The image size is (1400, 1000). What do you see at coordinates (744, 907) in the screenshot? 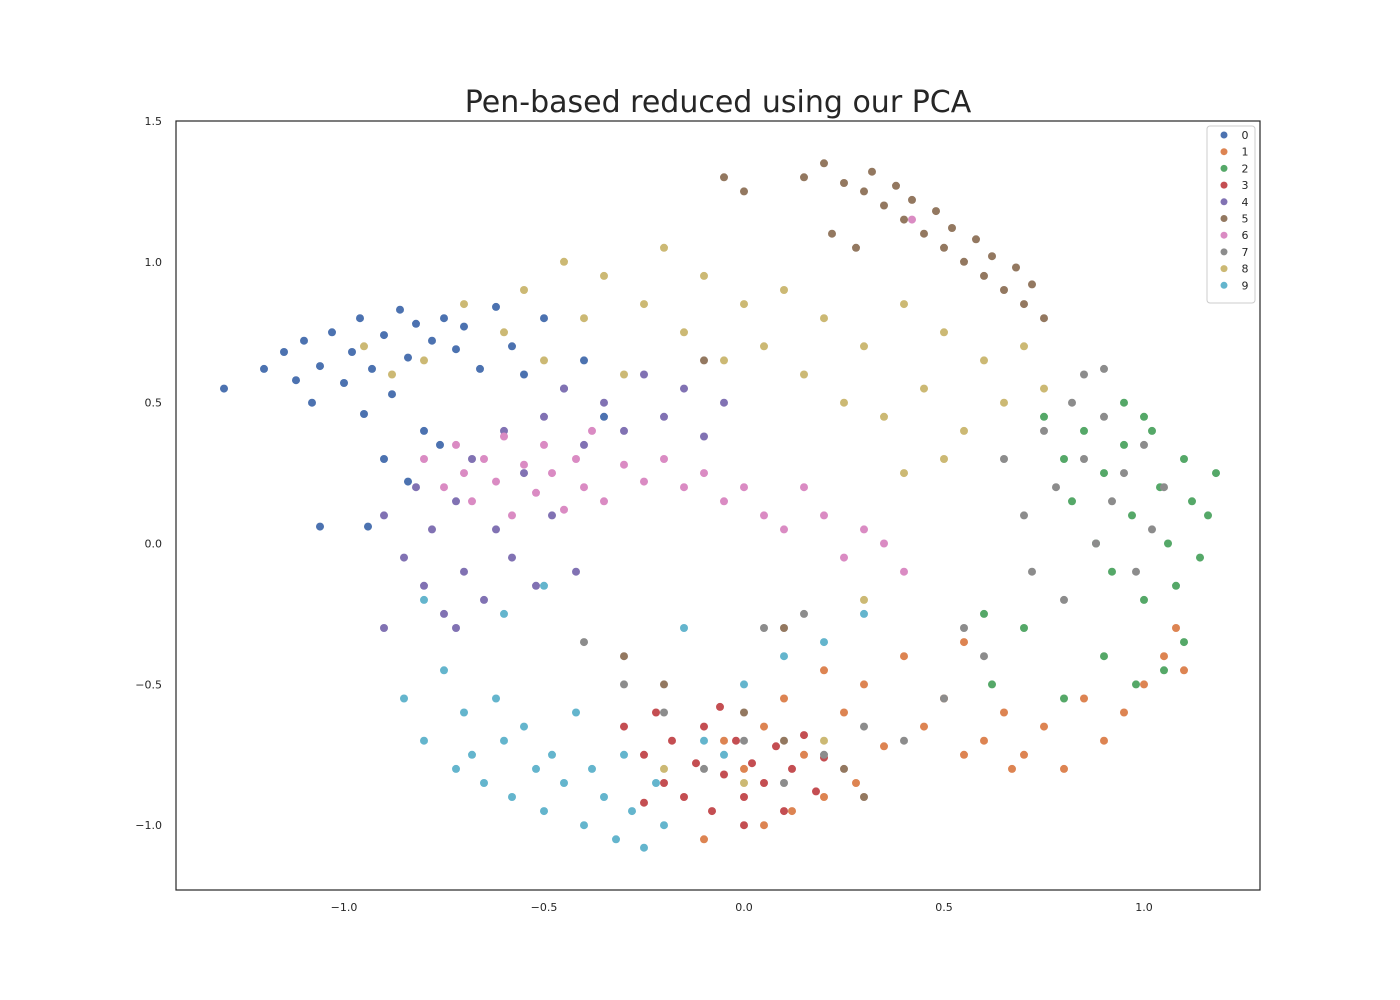
I see `x-tick-label: 0.0` at bounding box center [744, 907].